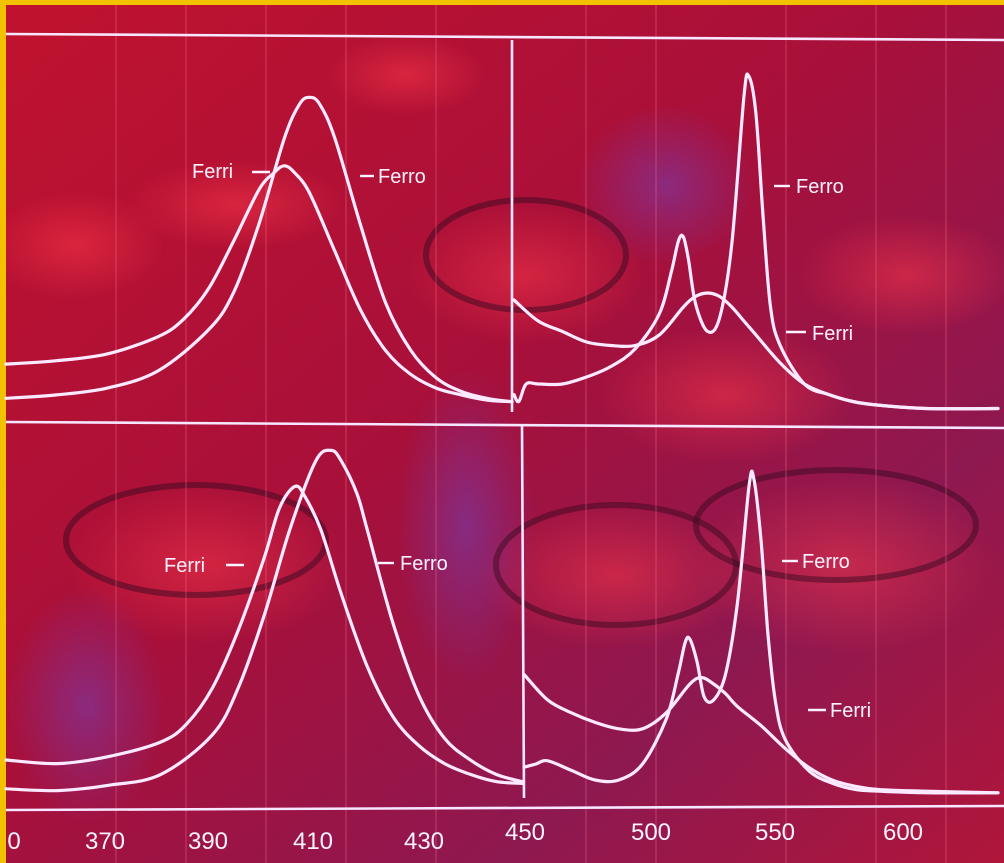 The height and width of the screenshot is (863, 1004). What do you see at coordinates (465, 837) in the screenshot?
I see `x-axis-ticks: 0 370 390 410 430 450 500 550 600` at bounding box center [465, 837].